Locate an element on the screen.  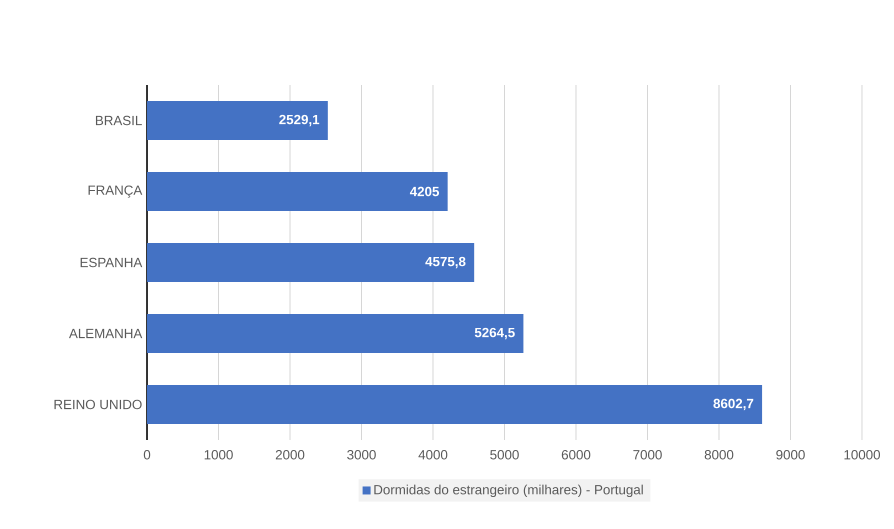
data-label: 5264,5 is located at coordinates (494, 334).